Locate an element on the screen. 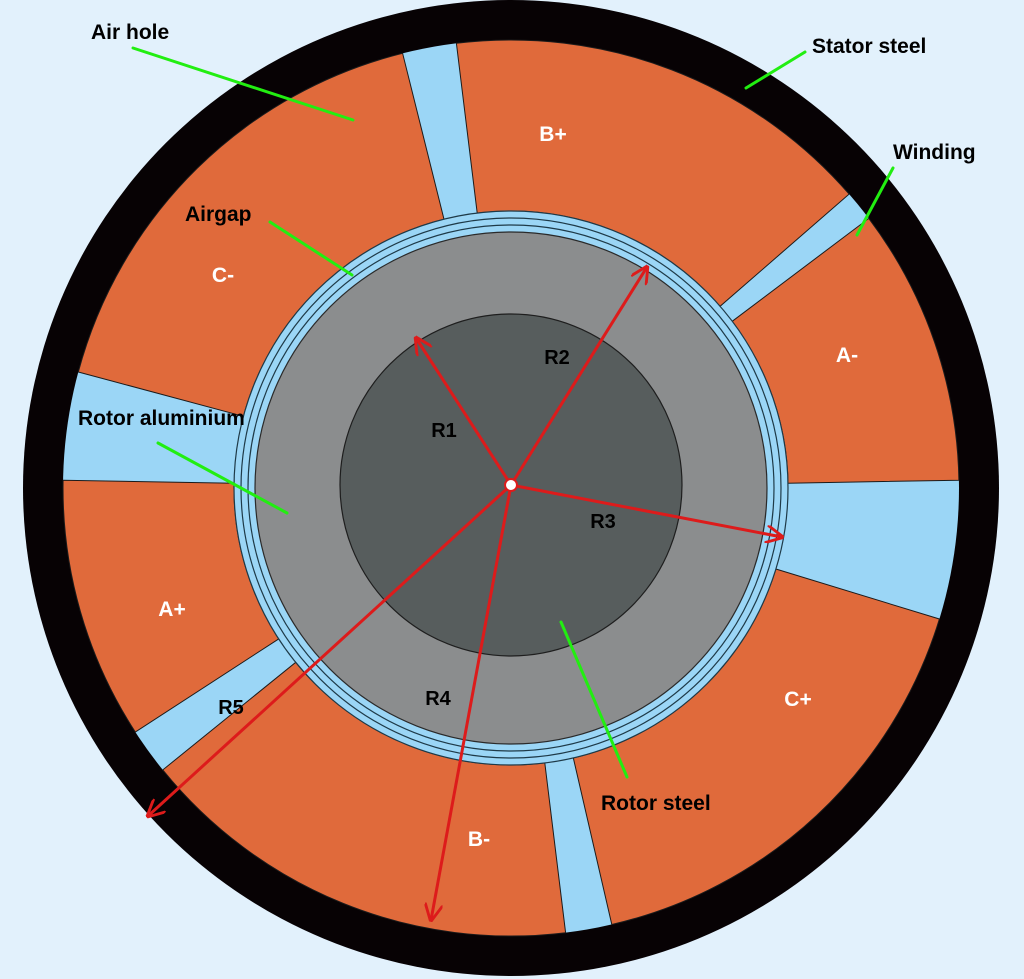 This screenshot has height=979, width=1024. leader-line-airgap is located at coordinates (311, 248).